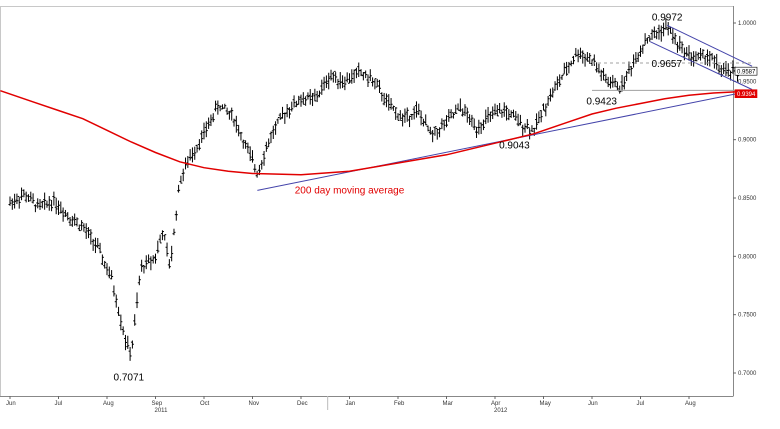 The width and height of the screenshot is (780, 429). I want to click on y-tick-label: 0.7000, so click(747, 374).